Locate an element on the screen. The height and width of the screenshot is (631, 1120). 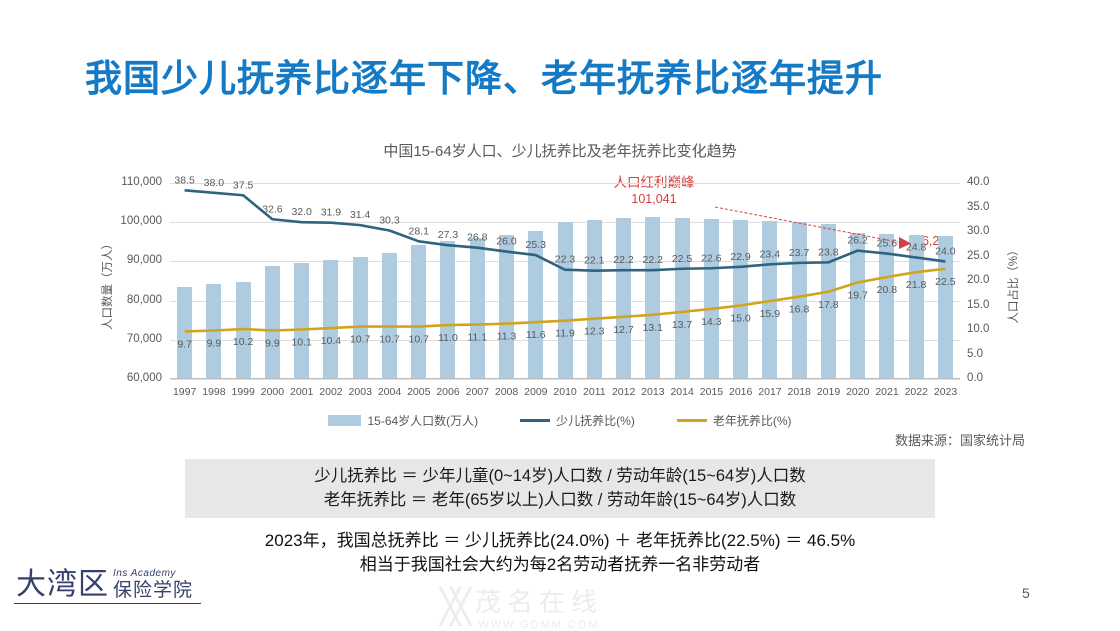
ins-academy-logo: 大湾区 Ins Academy 保险学院 is located at coordinates (108, 586).